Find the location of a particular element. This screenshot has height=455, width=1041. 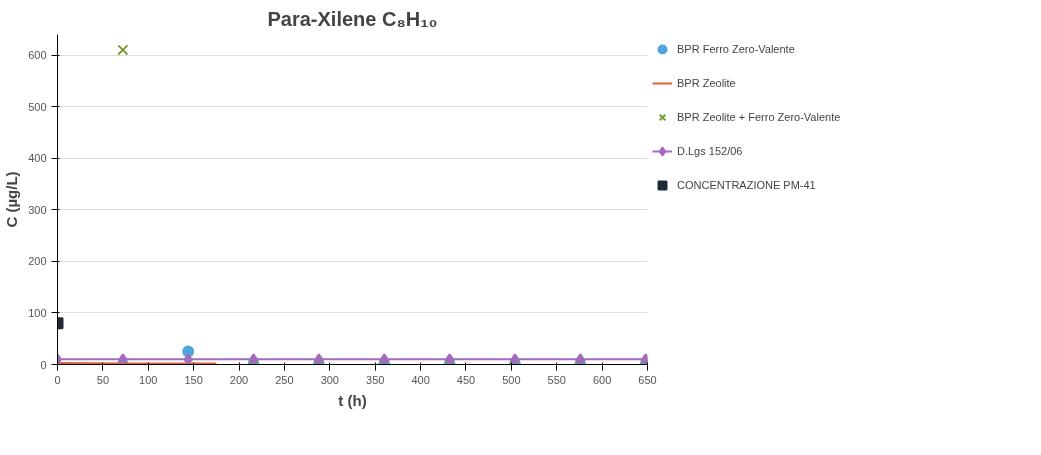

x-tick-label: 450 is located at coordinates (466, 379).